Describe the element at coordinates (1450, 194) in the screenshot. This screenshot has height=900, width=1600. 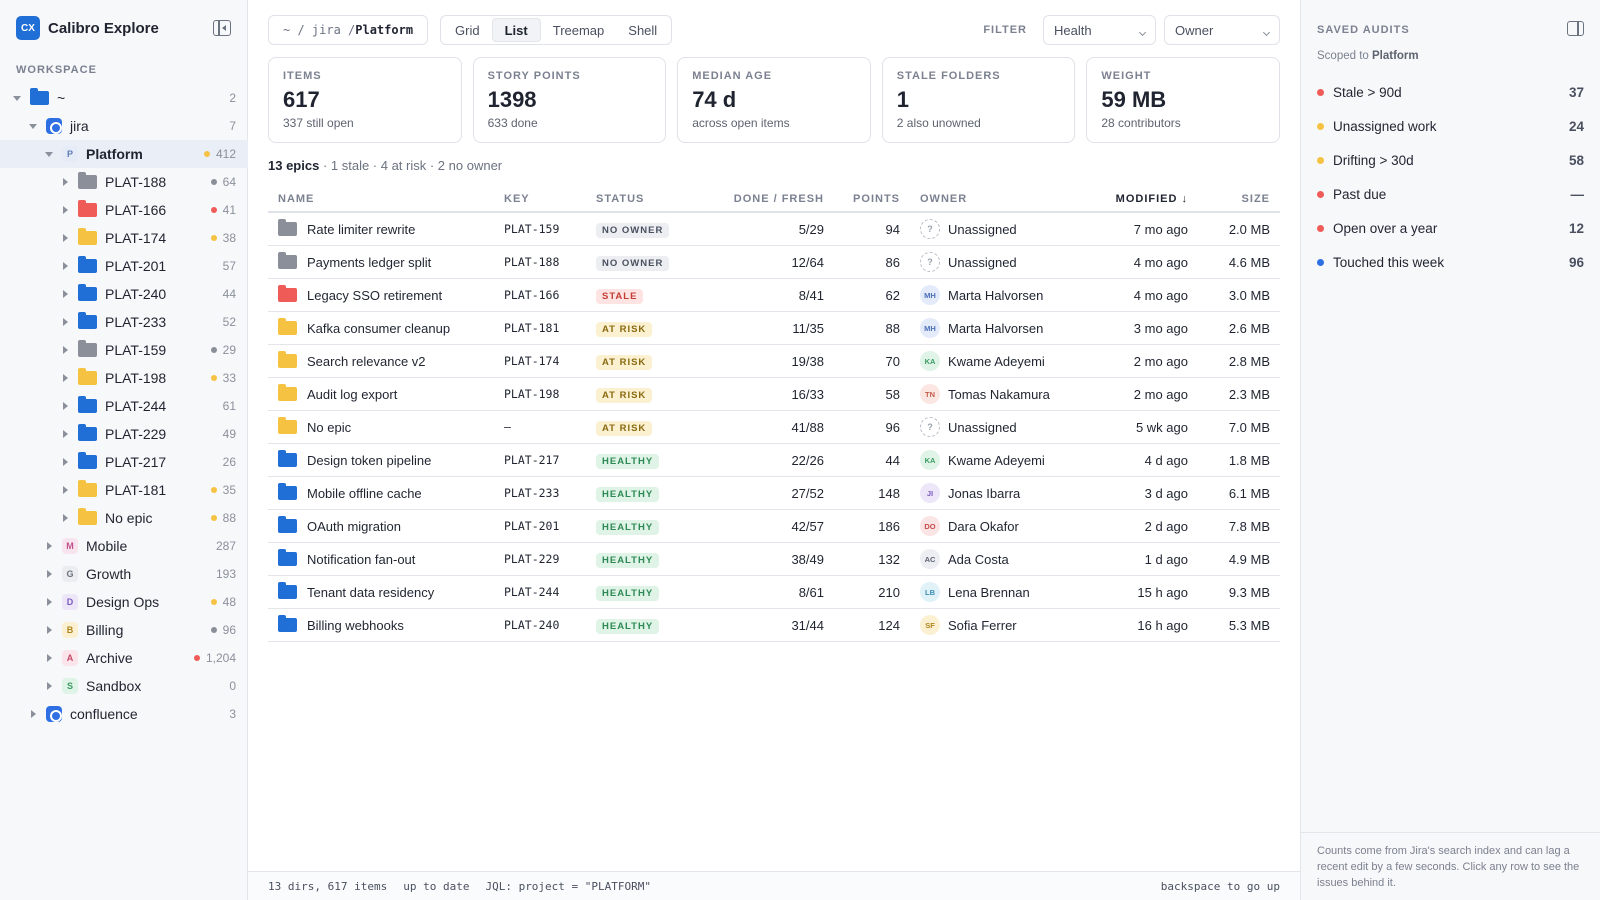
I see `audit-past-due: Past due —` at that location.